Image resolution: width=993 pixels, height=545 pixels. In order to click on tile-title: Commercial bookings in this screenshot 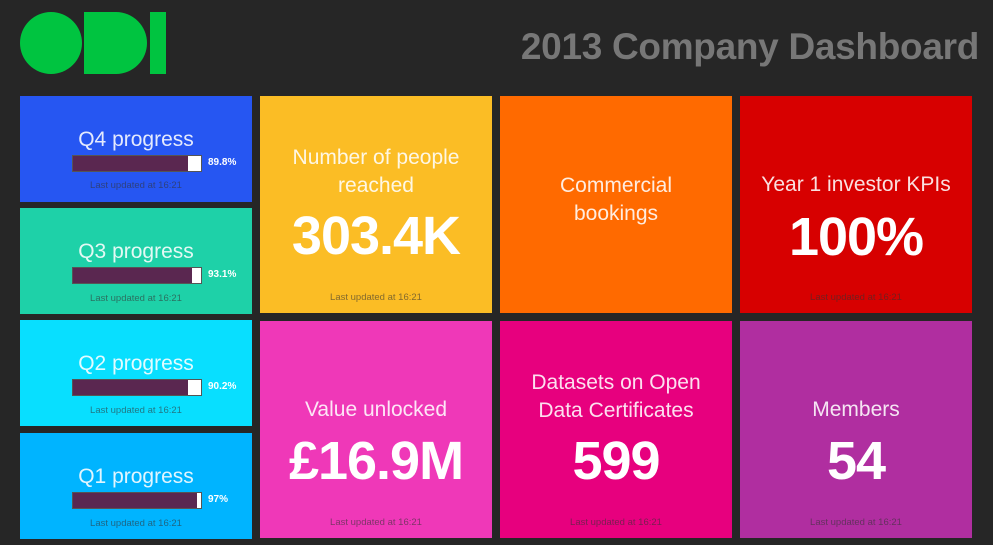, I will do `click(615, 199)`.